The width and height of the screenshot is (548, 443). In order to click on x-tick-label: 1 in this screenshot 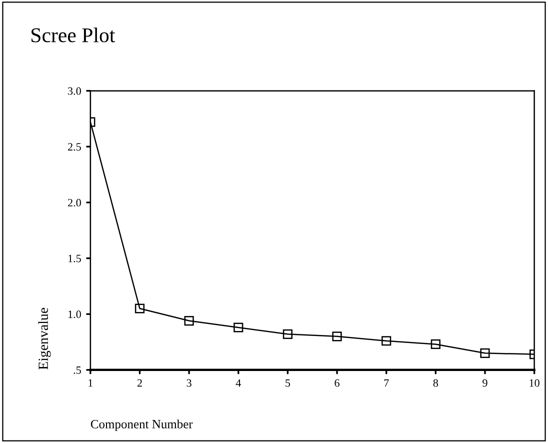, I will do `click(90, 383)`.